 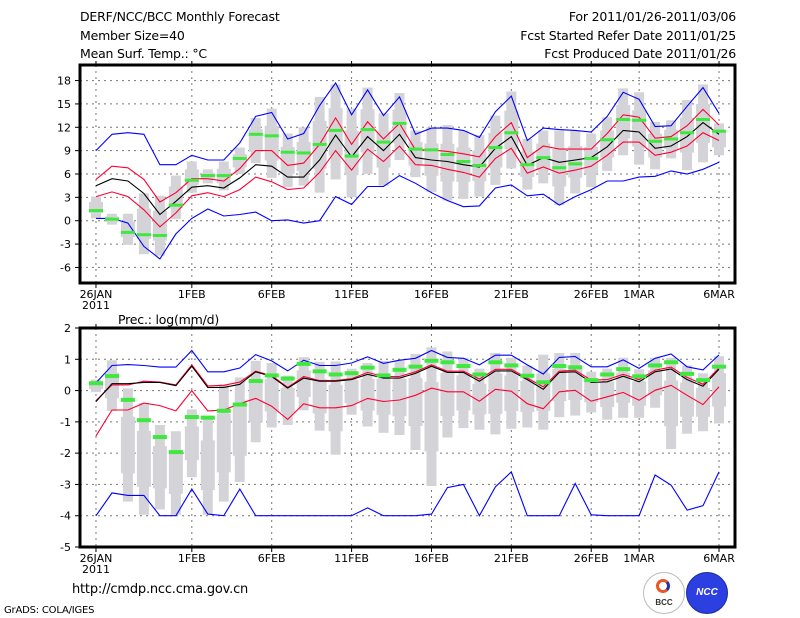 What do you see at coordinates (65, 422) in the screenshot?
I see `y-tick-label: -1` at bounding box center [65, 422].